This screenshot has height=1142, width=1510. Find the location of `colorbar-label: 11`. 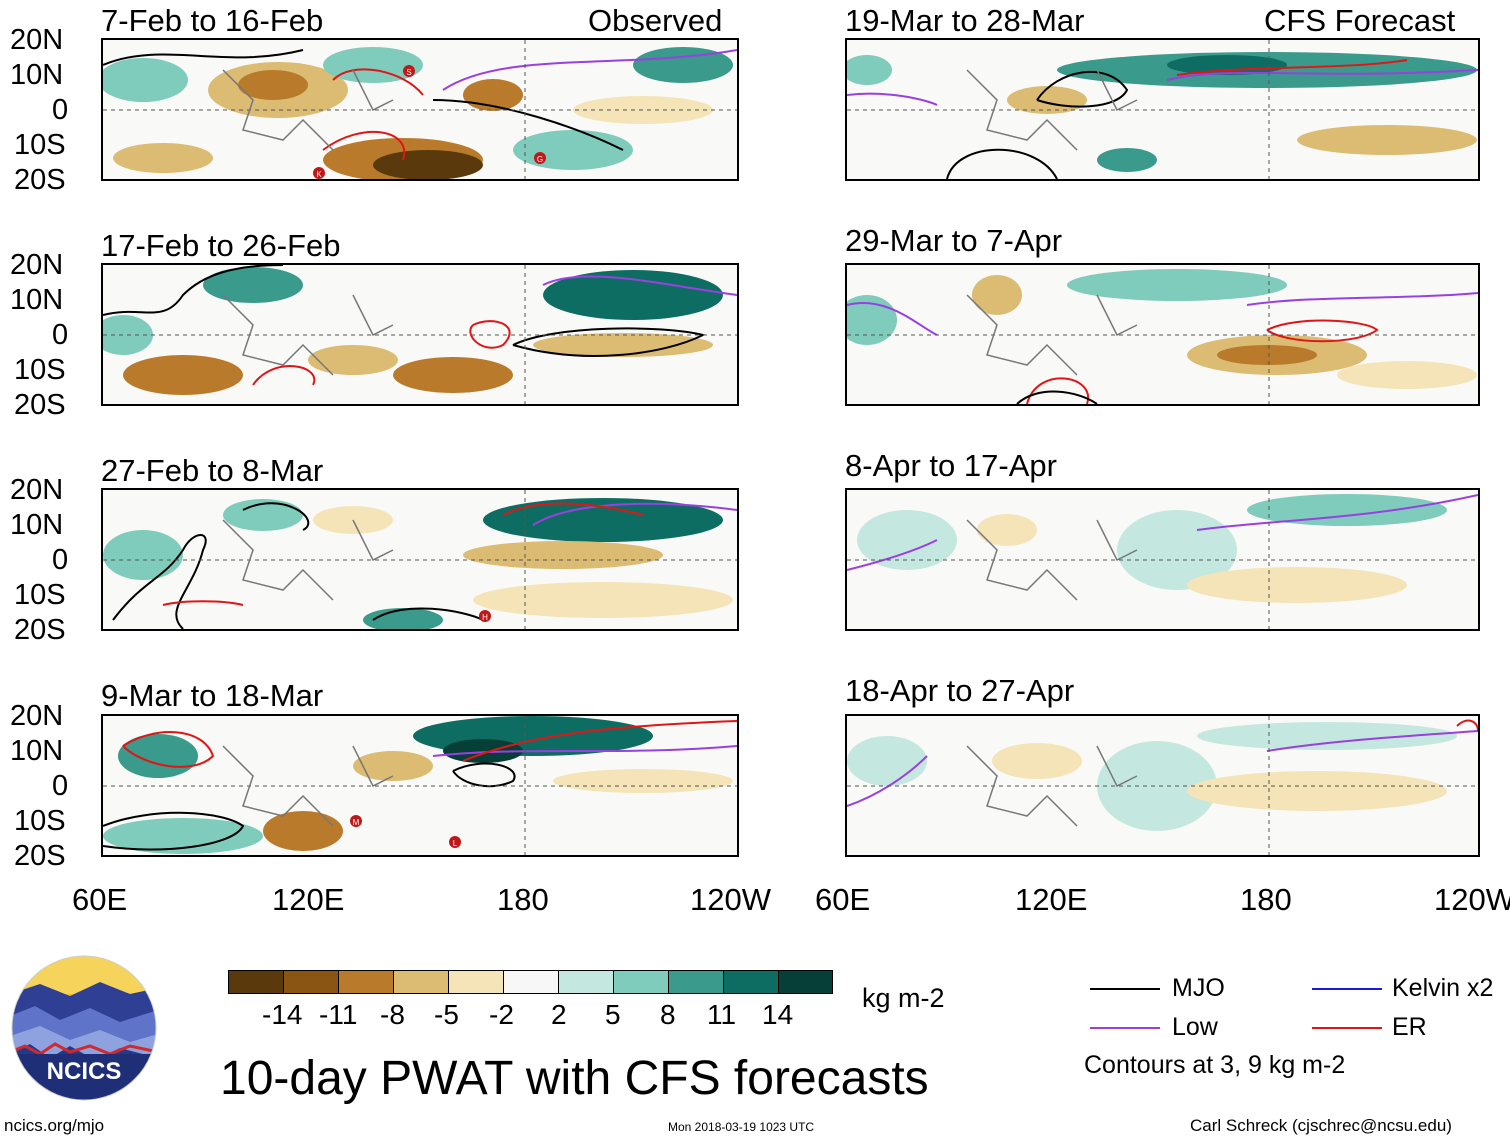

colorbar-label: 11 is located at coordinates (722, 1014).